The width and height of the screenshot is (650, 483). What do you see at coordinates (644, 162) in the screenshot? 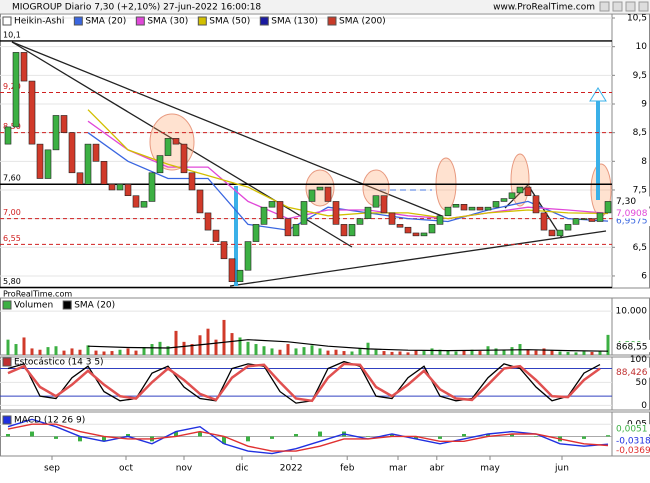
I see `y-tick-label: 8` at bounding box center [644, 162].